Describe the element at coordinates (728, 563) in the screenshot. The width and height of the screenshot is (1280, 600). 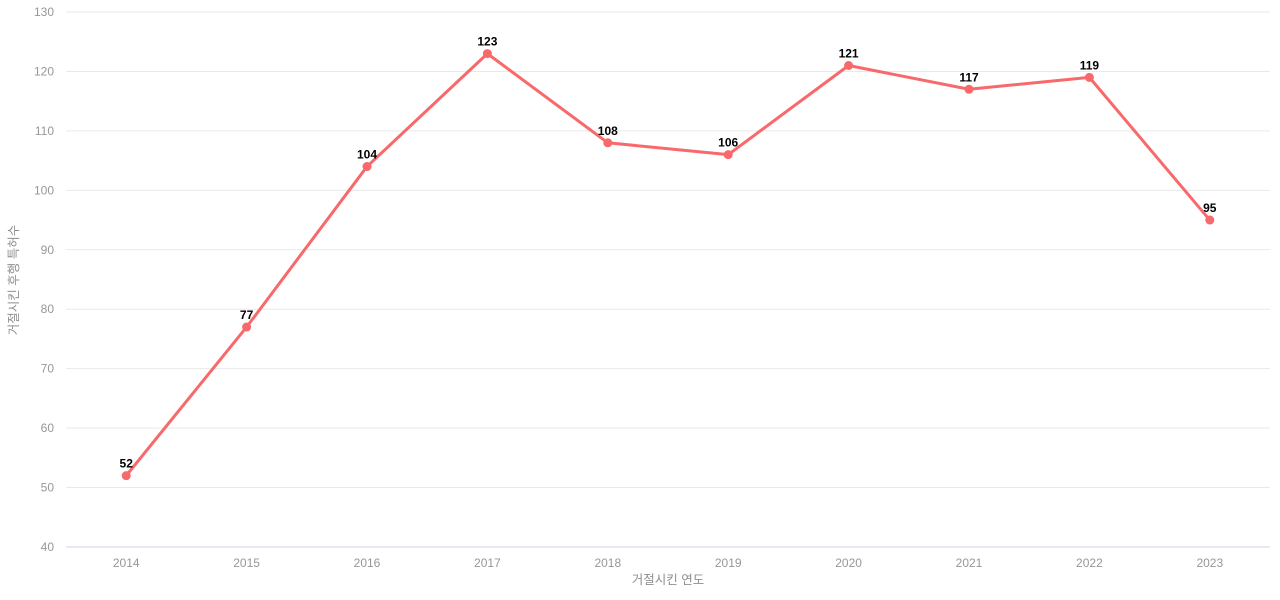
I see `x-tick-label: 2019` at that location.